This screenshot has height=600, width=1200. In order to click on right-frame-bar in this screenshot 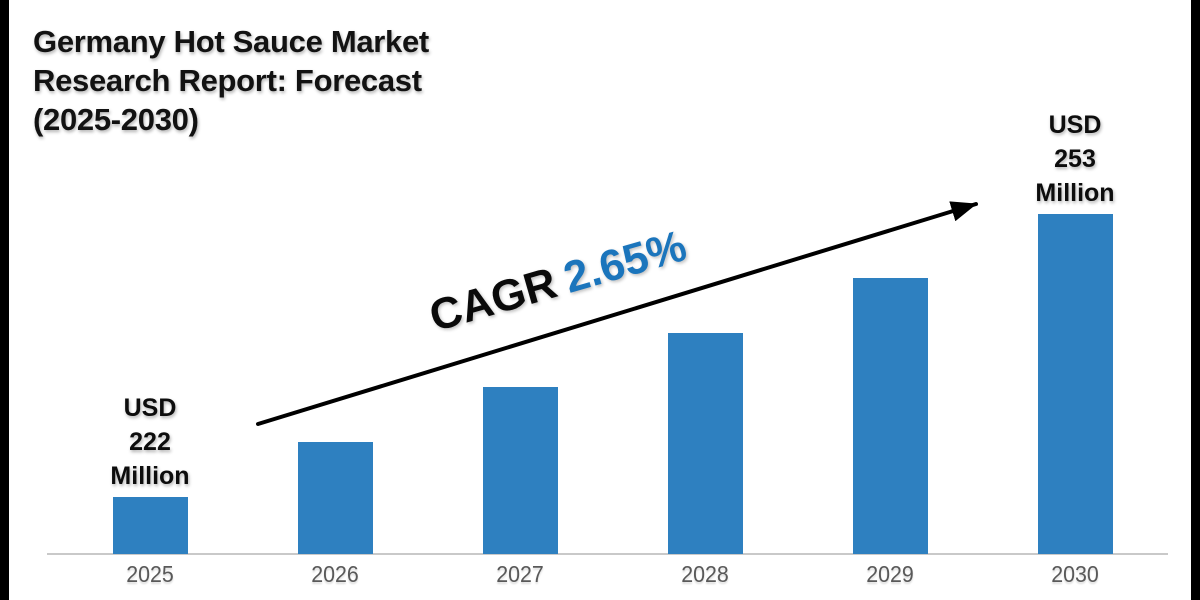, I will do `click(1195, 300)`.